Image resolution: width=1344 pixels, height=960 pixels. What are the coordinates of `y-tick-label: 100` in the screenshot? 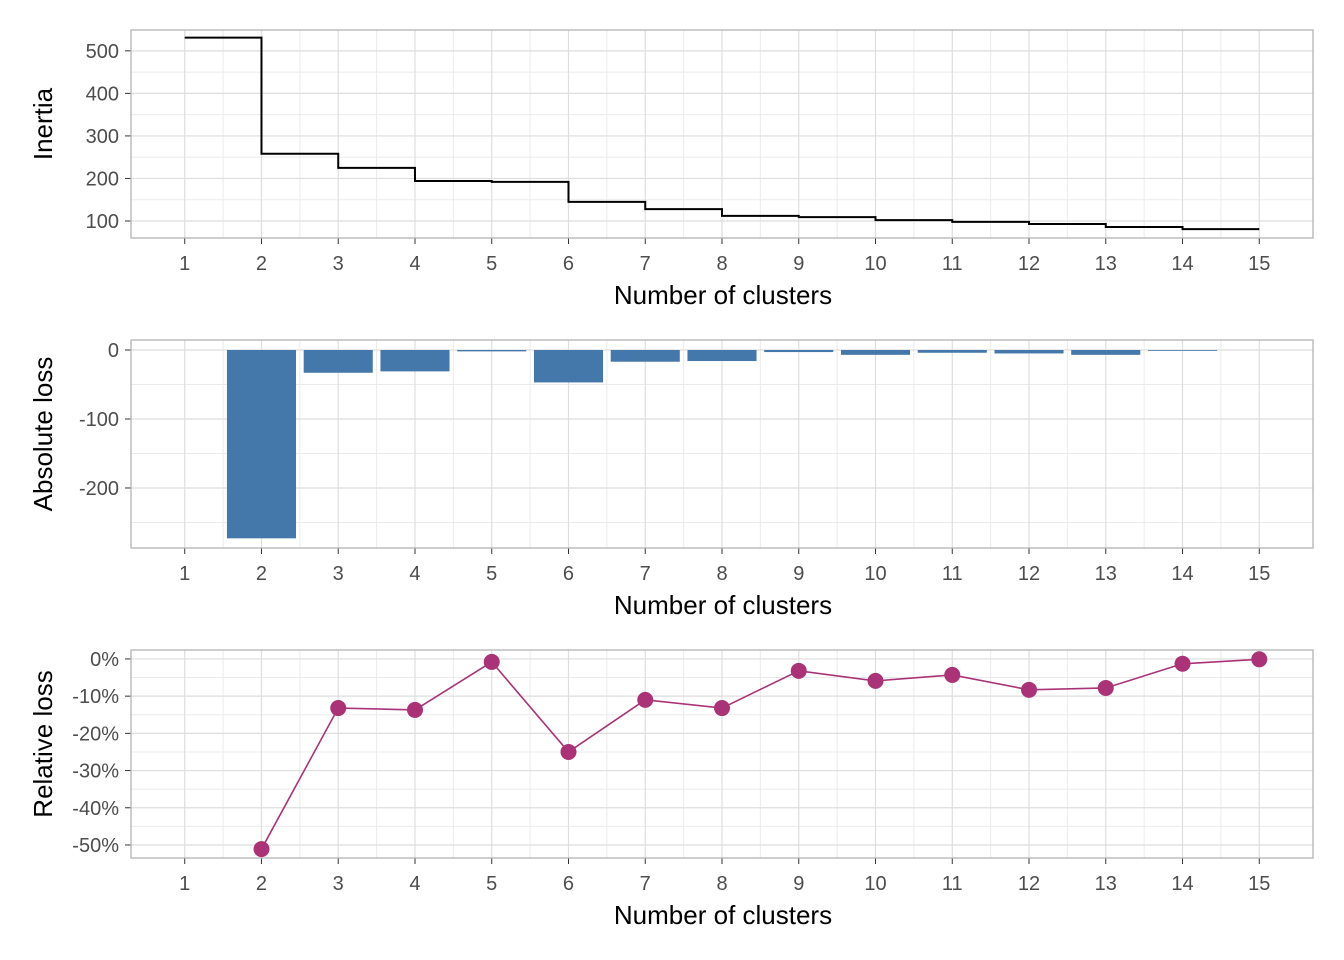 It's located at (102, 222).